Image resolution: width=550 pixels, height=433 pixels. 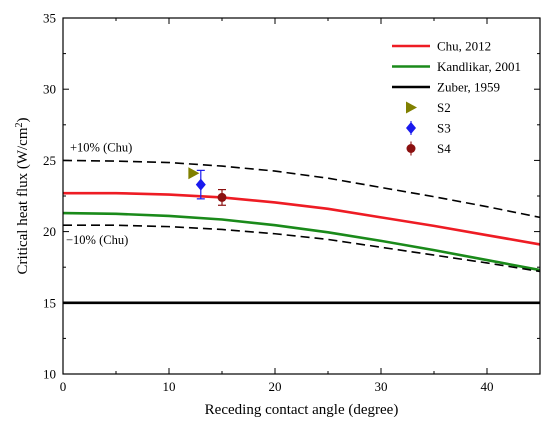 I want to click on legend-item-chu-2012: Chu, 2012, so click(x=441, y=46).